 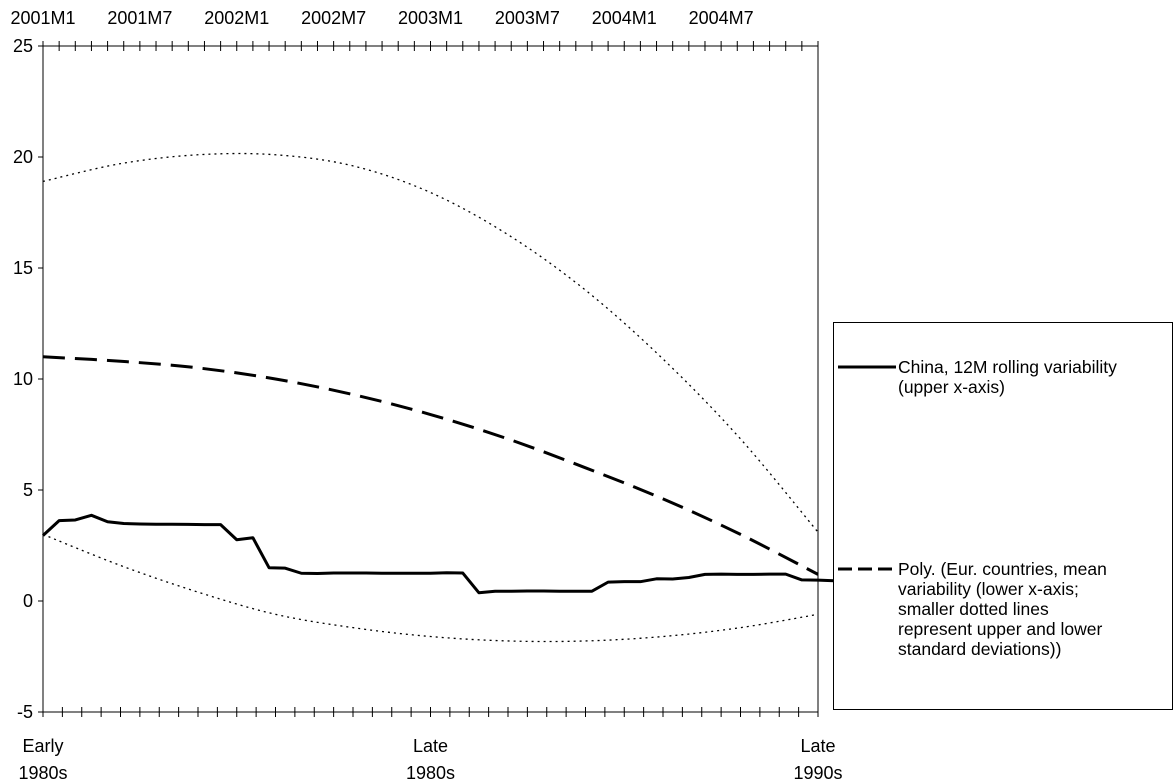 What do you see at coordinates (236, 18) in the screenshot?
I see `upper-x-tick-label: 2002M1` at bounding box center [236, 18].